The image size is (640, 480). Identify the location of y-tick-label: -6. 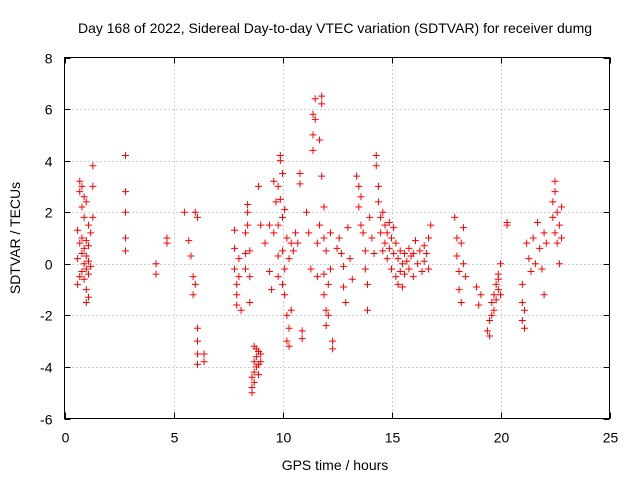
(46, 420).